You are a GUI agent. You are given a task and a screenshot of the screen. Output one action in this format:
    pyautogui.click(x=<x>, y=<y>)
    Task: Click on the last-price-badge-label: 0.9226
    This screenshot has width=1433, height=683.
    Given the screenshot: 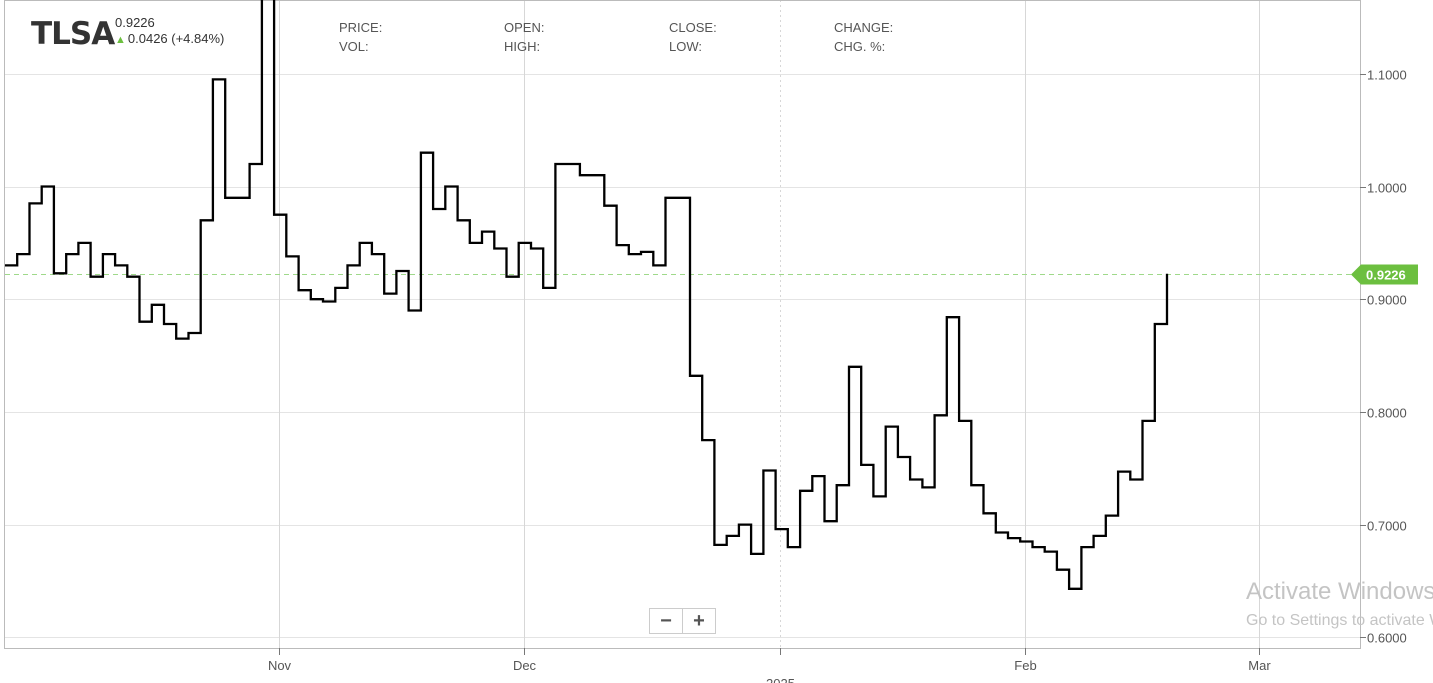 What is the action you would take?
    pyautogui.click(x=1386, y=275)
    